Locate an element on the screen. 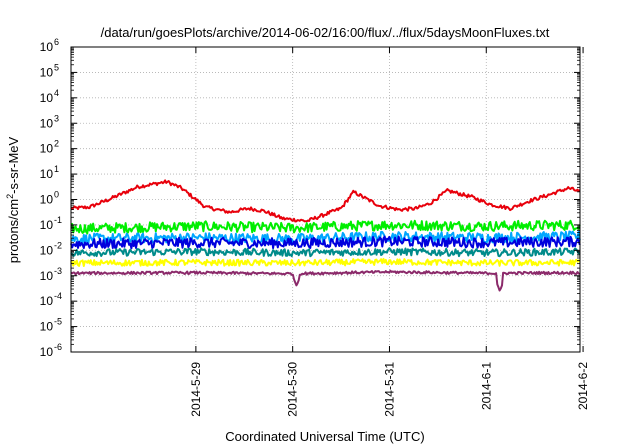  y-axis-label-base: protons/cm is located at coordinates (13, 231).